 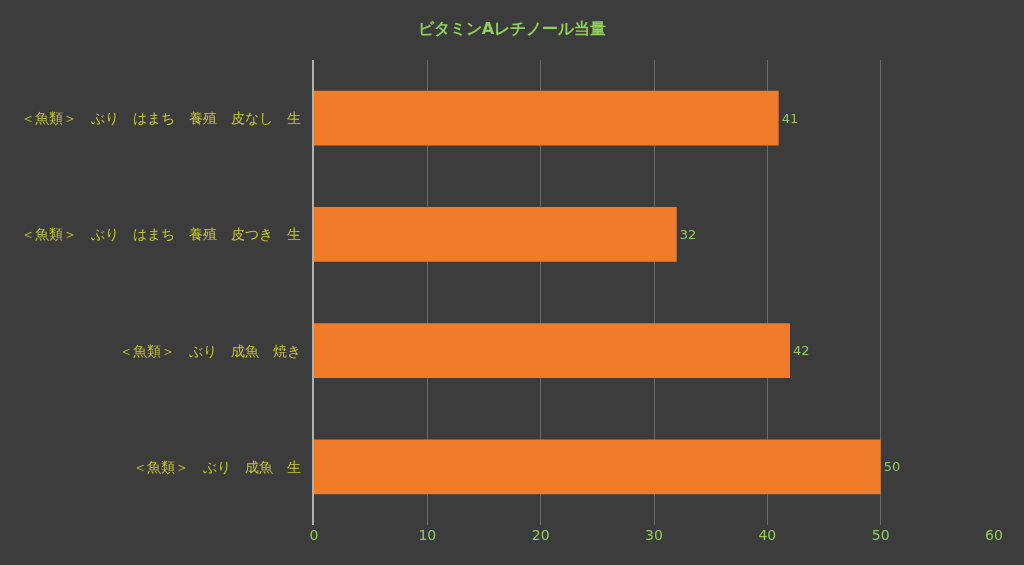 I want to click on x-tick-label: 30, so click(x=654, y=535).